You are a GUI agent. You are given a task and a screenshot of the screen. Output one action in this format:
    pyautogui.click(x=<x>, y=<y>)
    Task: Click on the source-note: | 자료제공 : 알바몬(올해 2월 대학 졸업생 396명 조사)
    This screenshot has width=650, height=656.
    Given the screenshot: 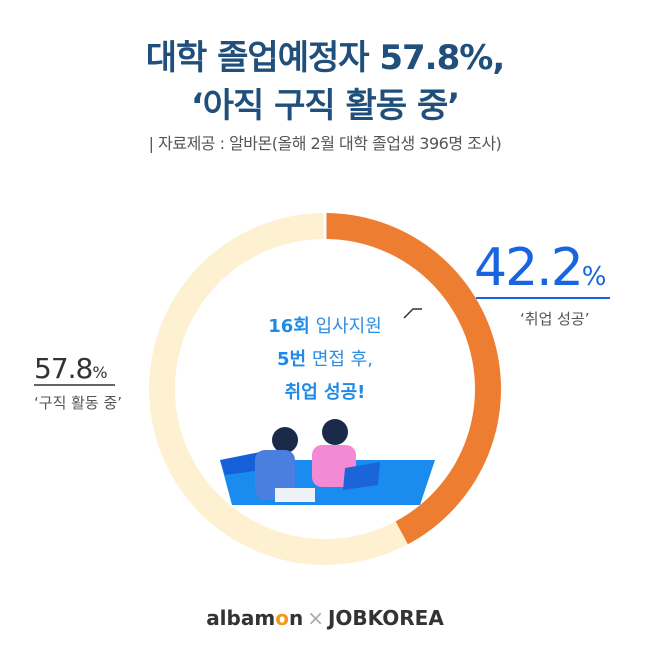 What is the action you would take?
    pyautogui.click(x=325, y=143)
    